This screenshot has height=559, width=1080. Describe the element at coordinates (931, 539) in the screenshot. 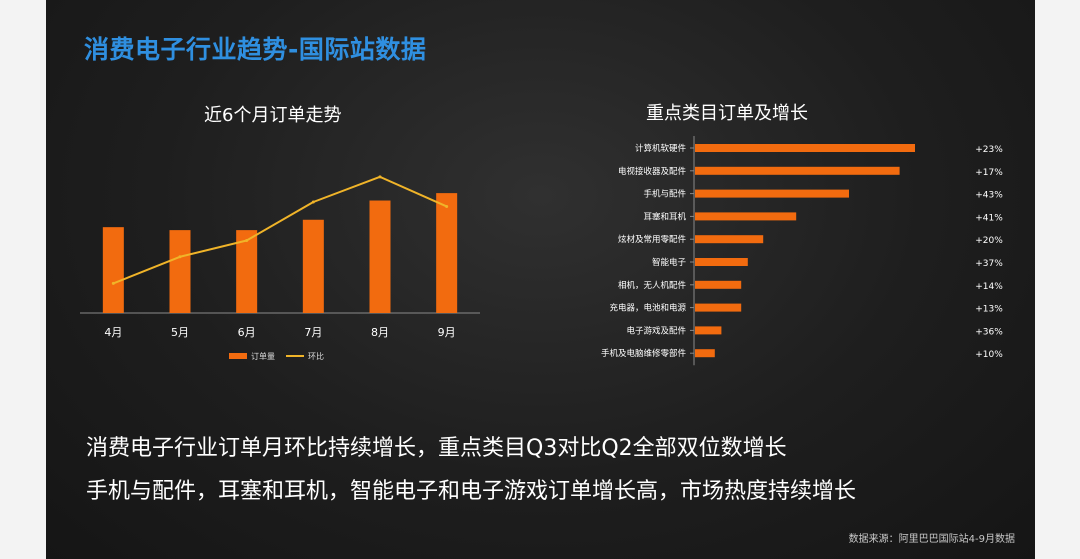

I see `data-source-note: 数据来源：阿里巴巴国际站4-9月数据` at that location.